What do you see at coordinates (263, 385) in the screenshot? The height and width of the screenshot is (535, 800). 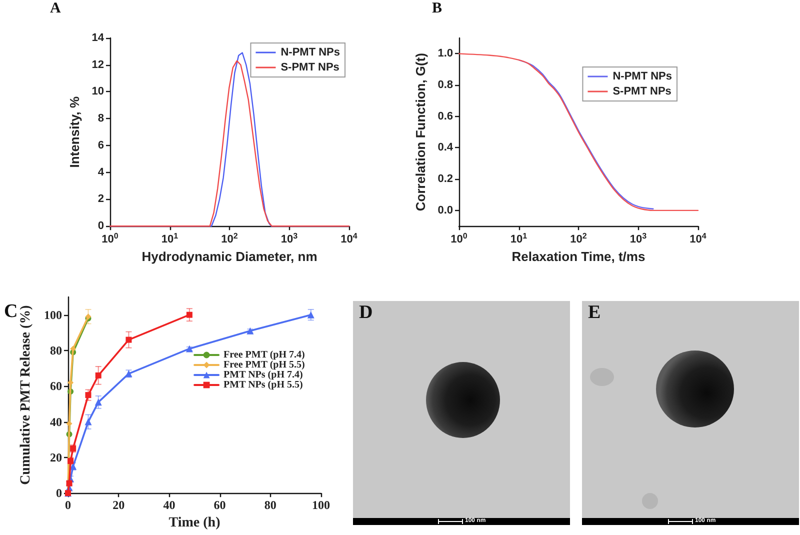 I see `legend-label: PMT NPs (pH 5.5)` at bounding box center [263, 385].